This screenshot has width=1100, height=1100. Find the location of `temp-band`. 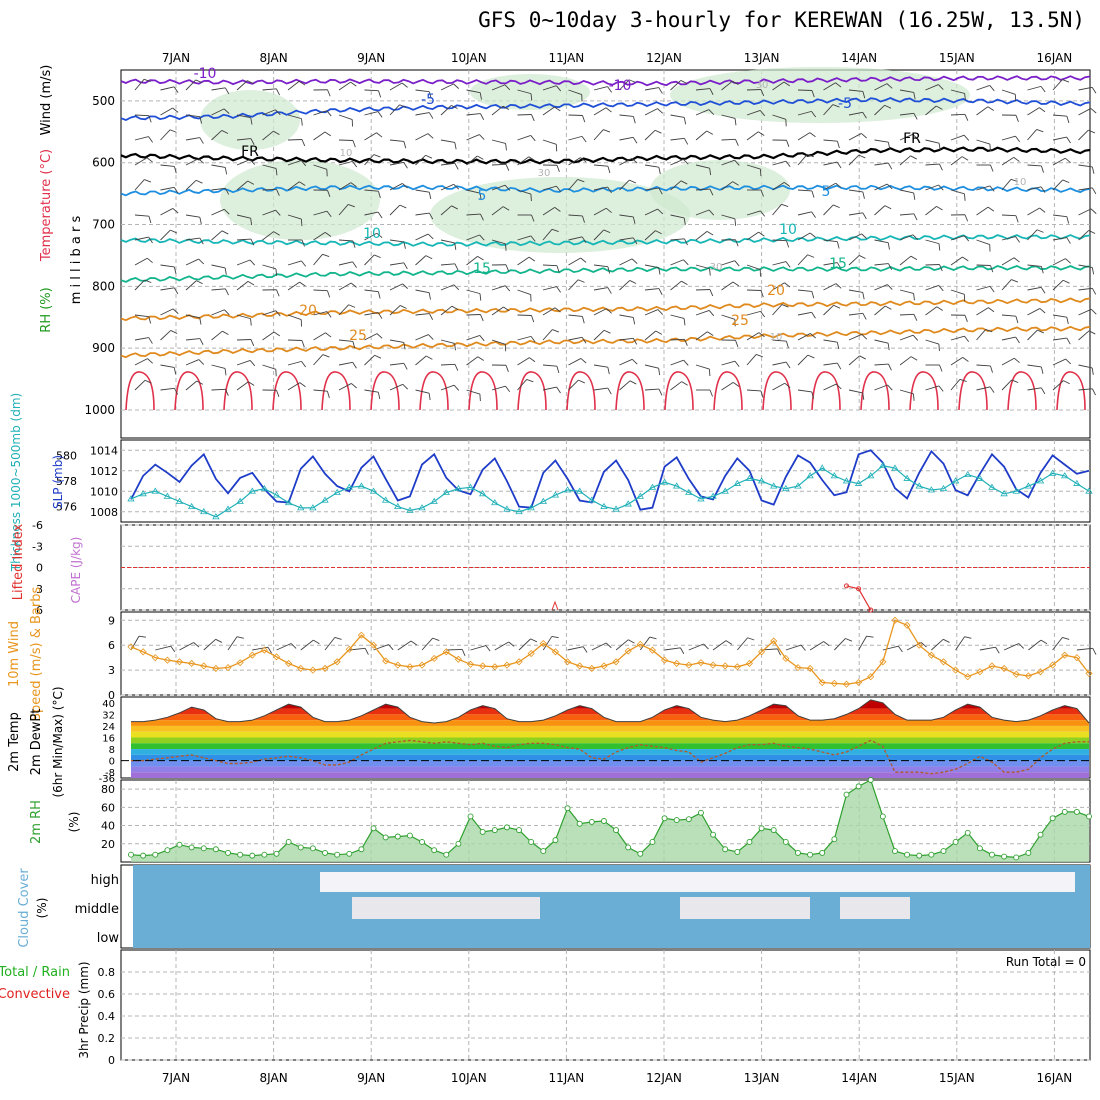

temp-band is located at coordinates (610, 723).